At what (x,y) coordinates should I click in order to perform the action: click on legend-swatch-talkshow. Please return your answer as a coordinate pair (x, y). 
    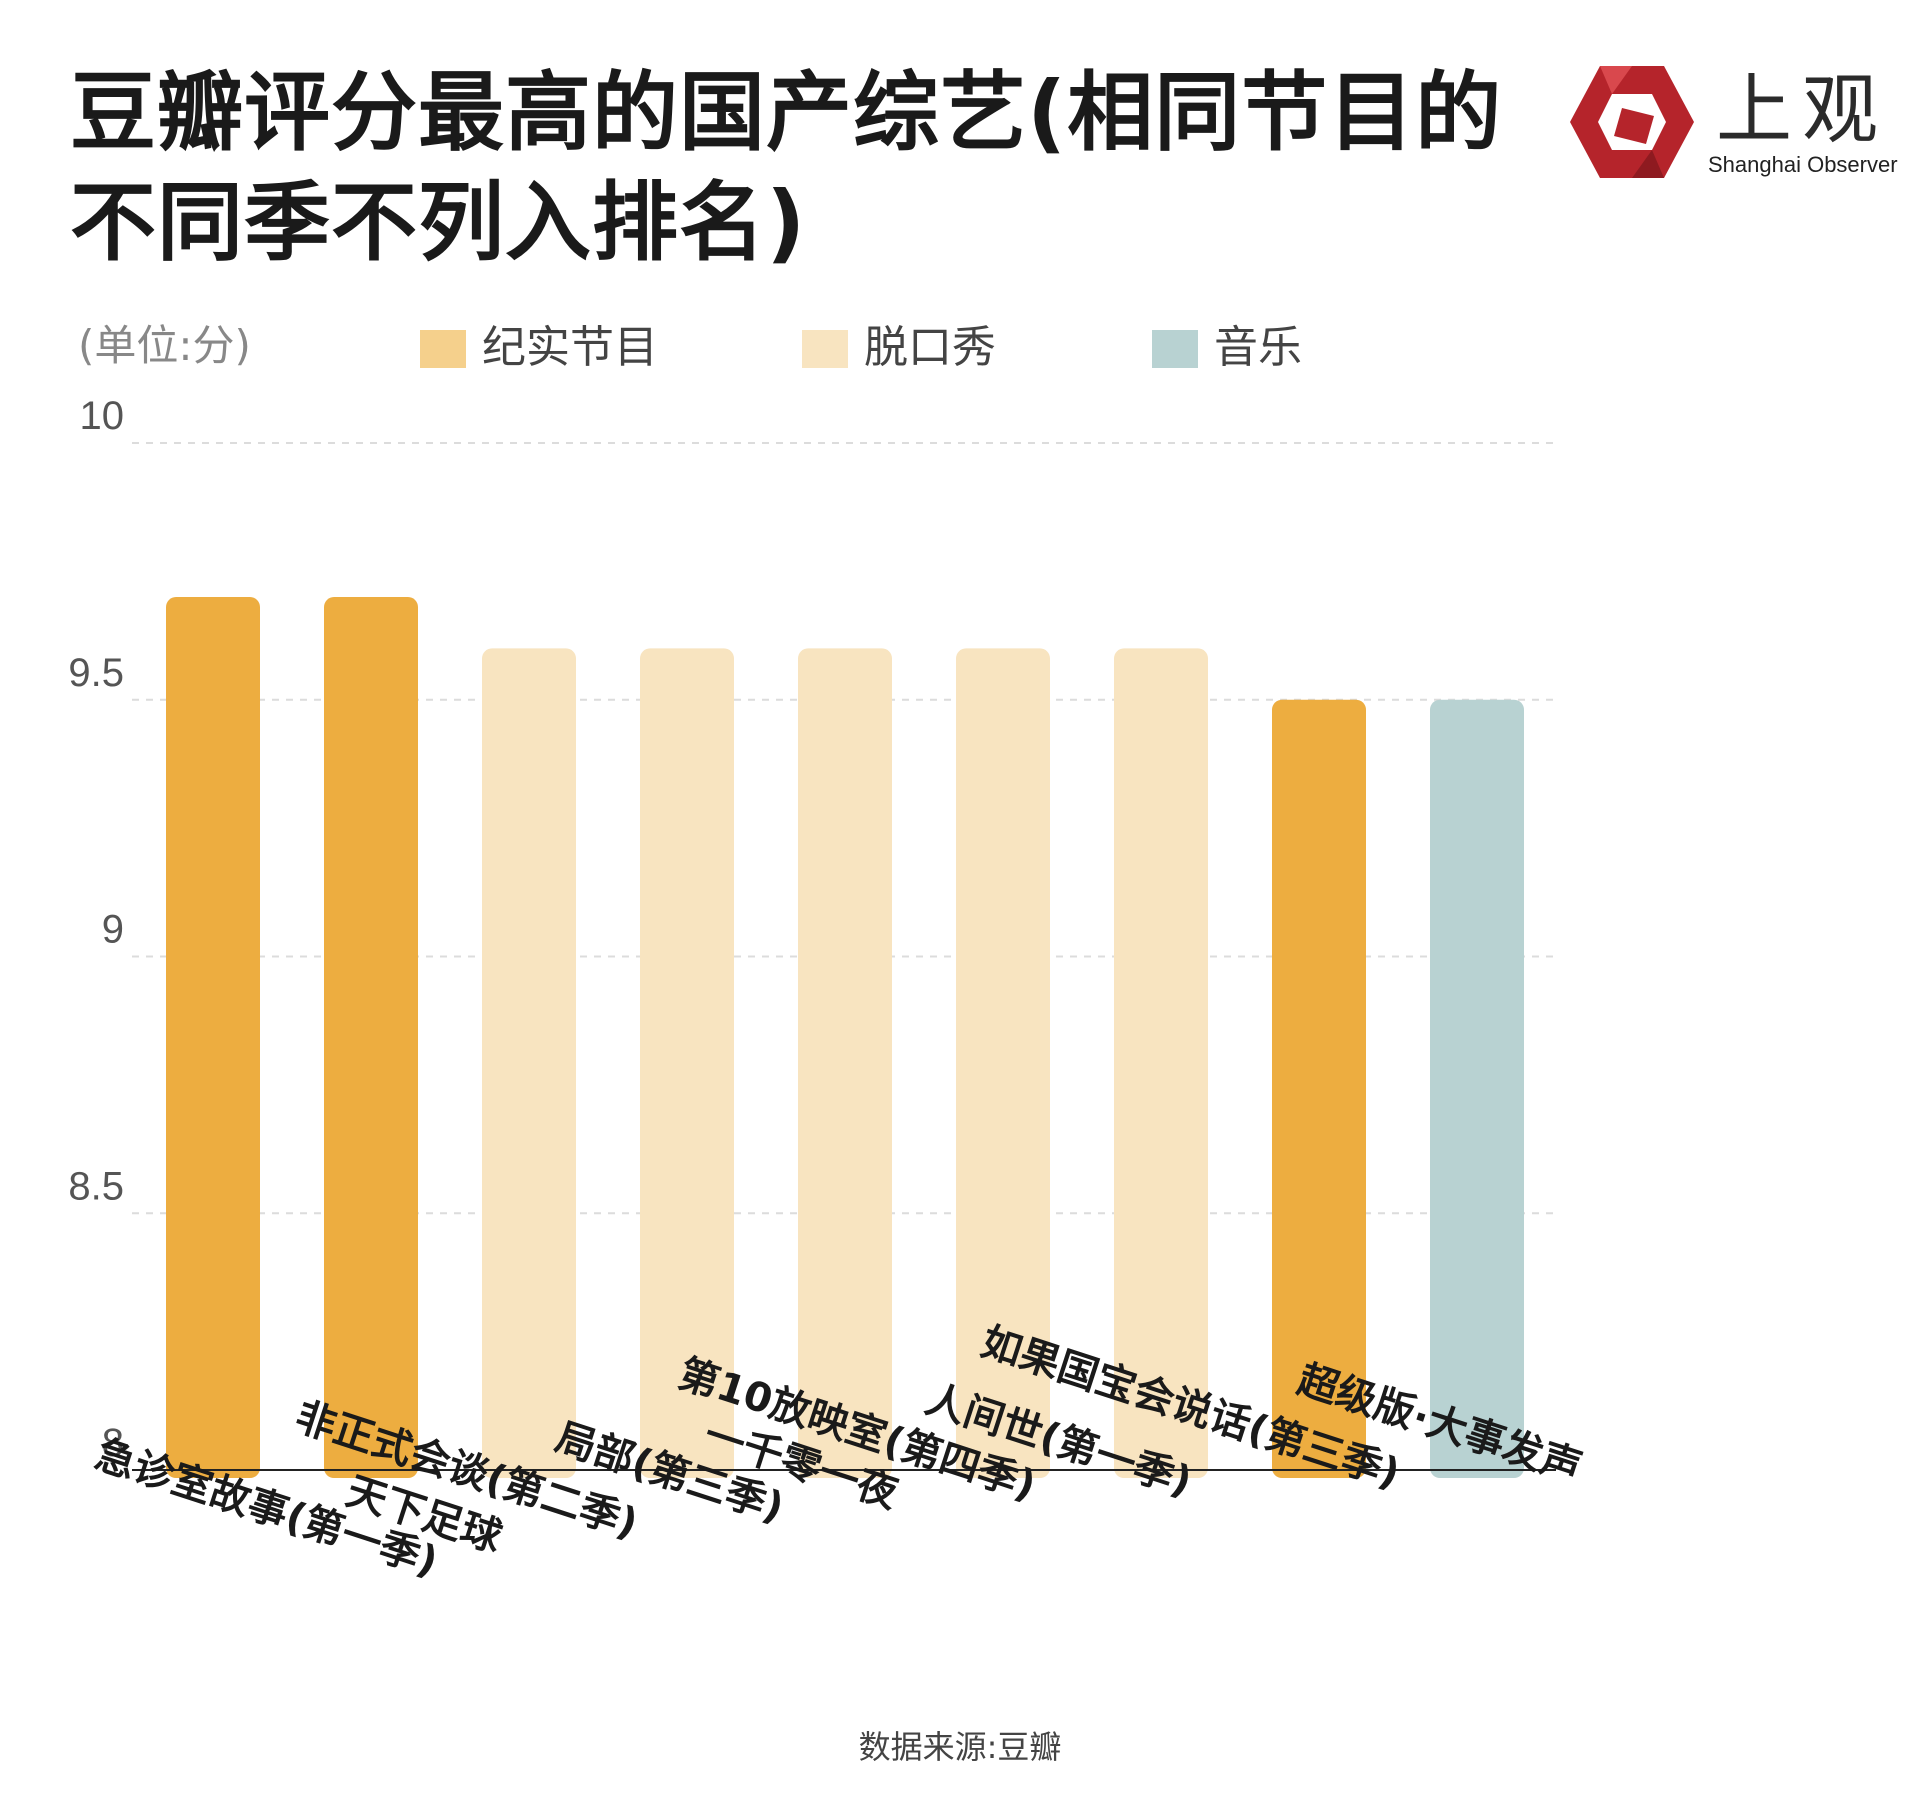
    Looking at the image, I should click on (825, 349).